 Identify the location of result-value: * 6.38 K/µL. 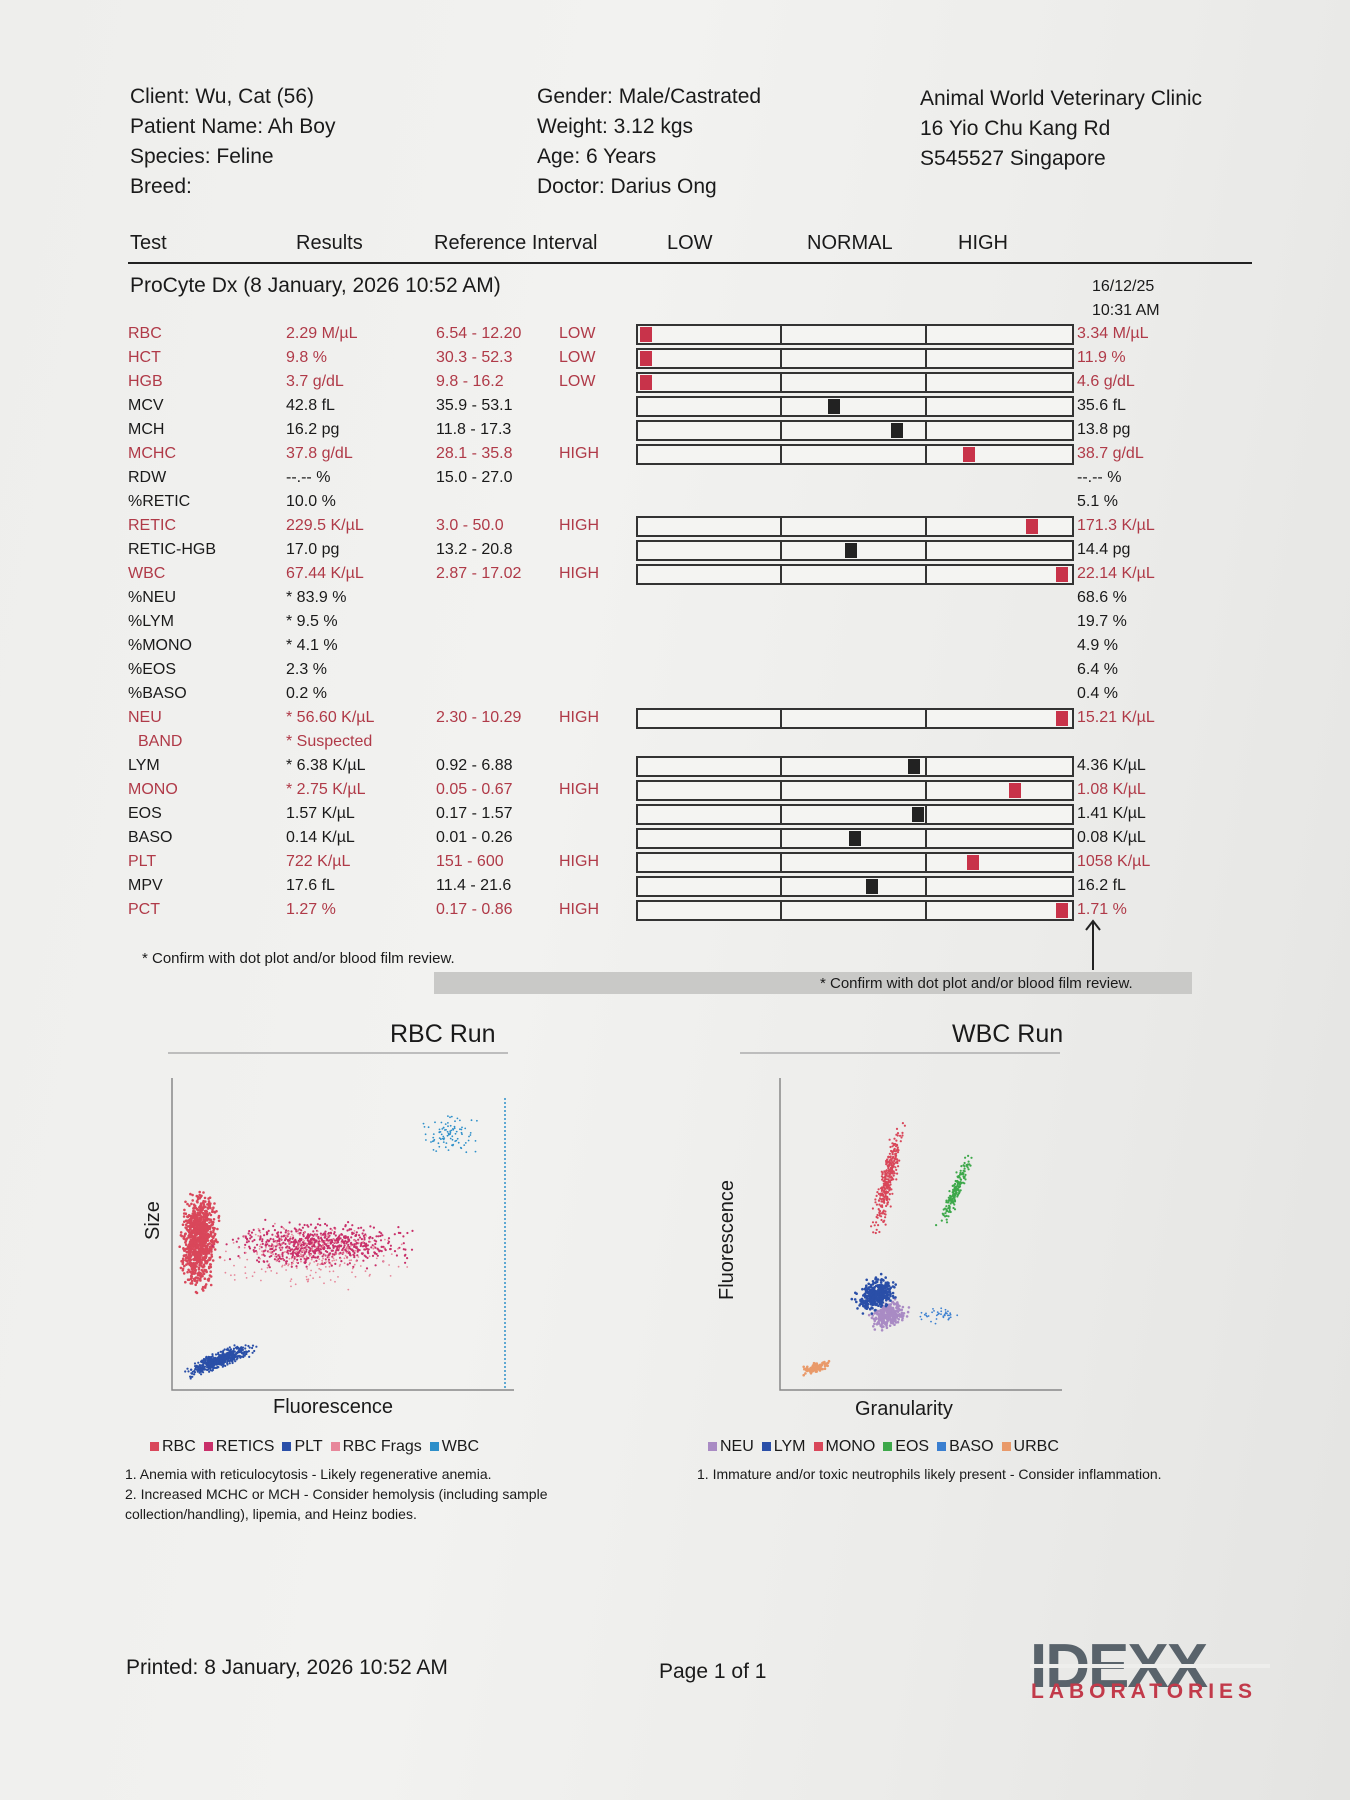
(326, 765).